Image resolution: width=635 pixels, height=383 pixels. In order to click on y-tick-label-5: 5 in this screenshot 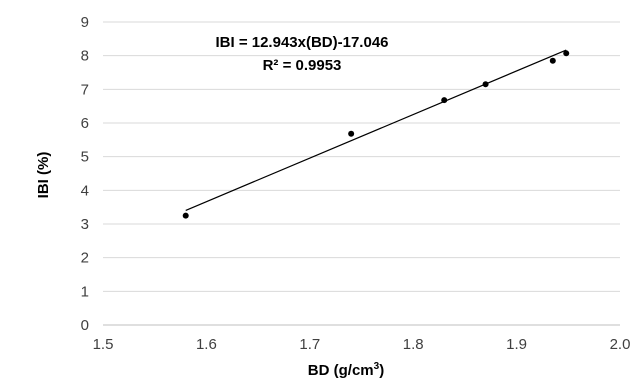, I will do `click(85, 157)`.